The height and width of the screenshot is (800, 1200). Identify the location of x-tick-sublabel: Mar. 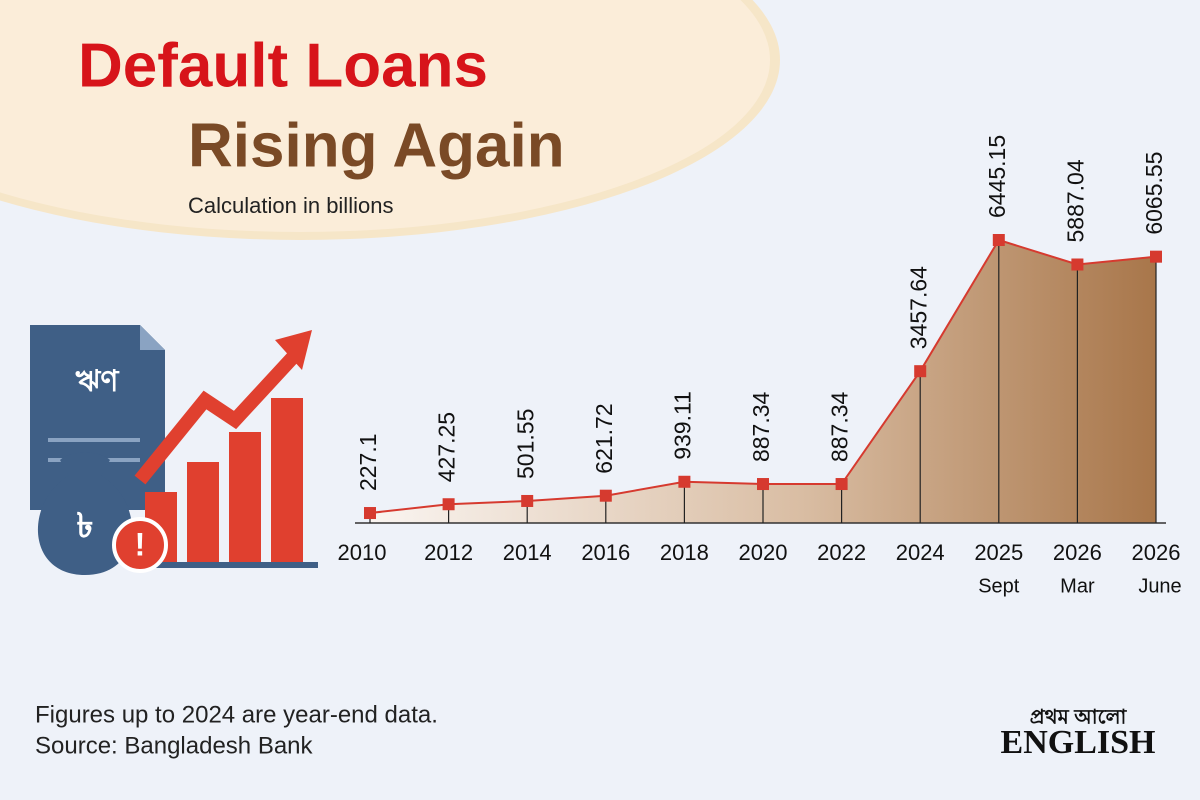
(1077, 586).